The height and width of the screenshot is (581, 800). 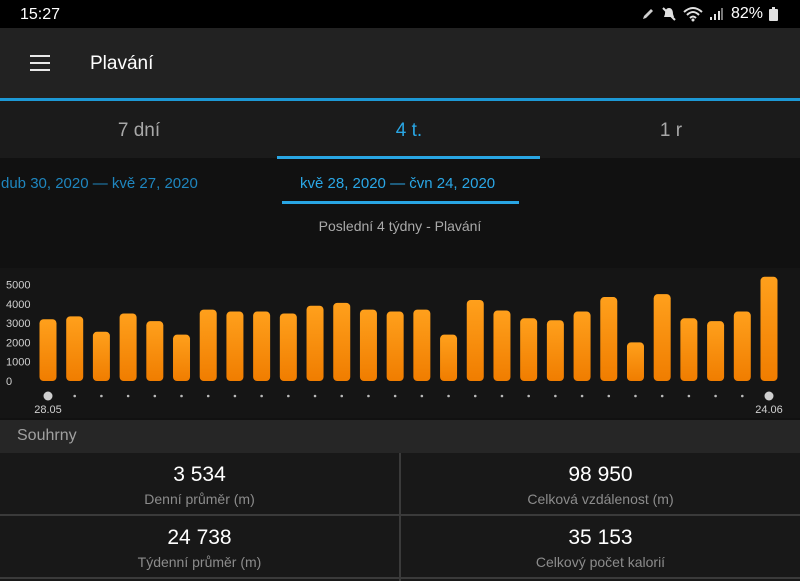 I want to click on summary-value: 24 738, so click(x=199, y=537).